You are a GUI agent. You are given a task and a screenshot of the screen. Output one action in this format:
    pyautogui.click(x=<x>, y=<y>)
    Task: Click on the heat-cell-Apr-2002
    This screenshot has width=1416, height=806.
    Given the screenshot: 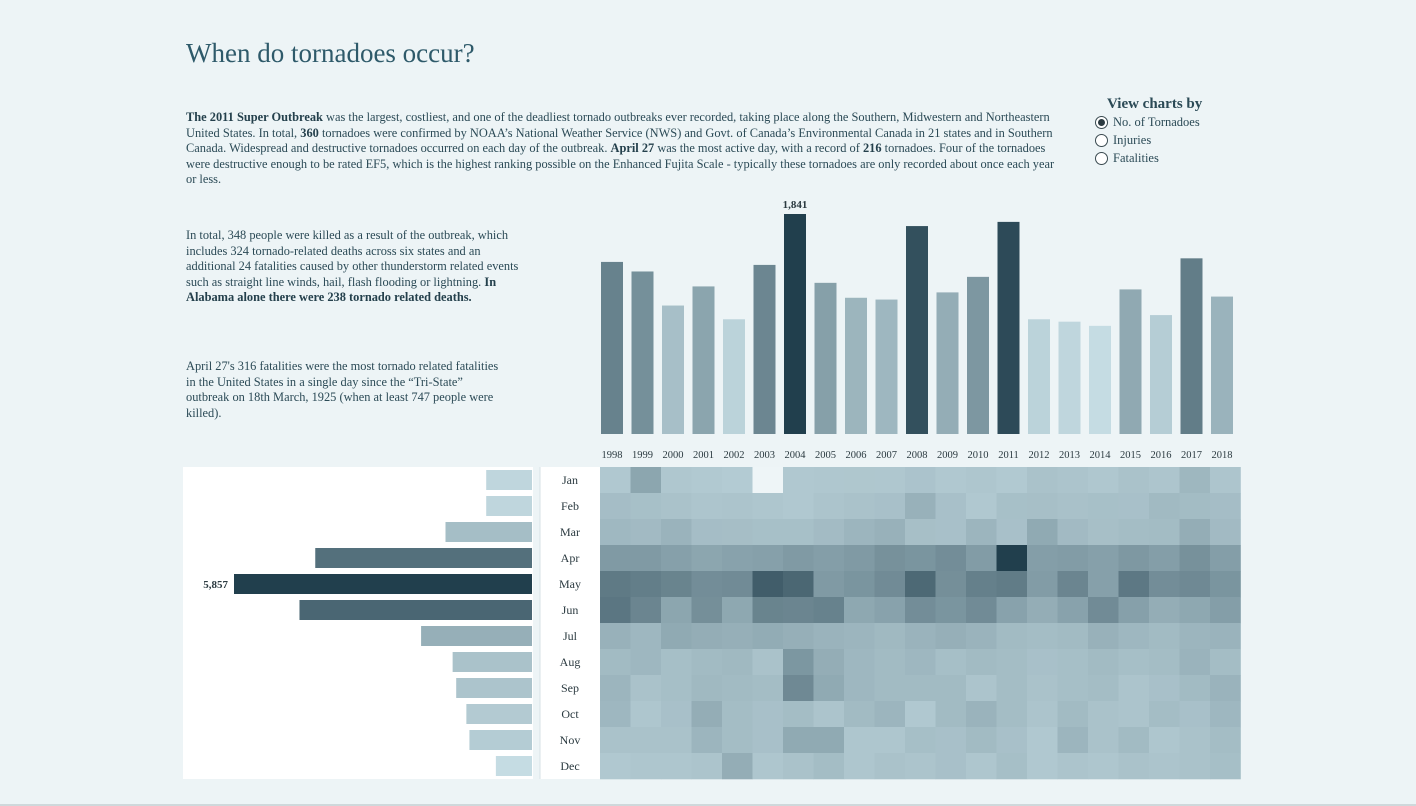 What is the action you would take?
    pyautogui.click(x=737, y=558)
    